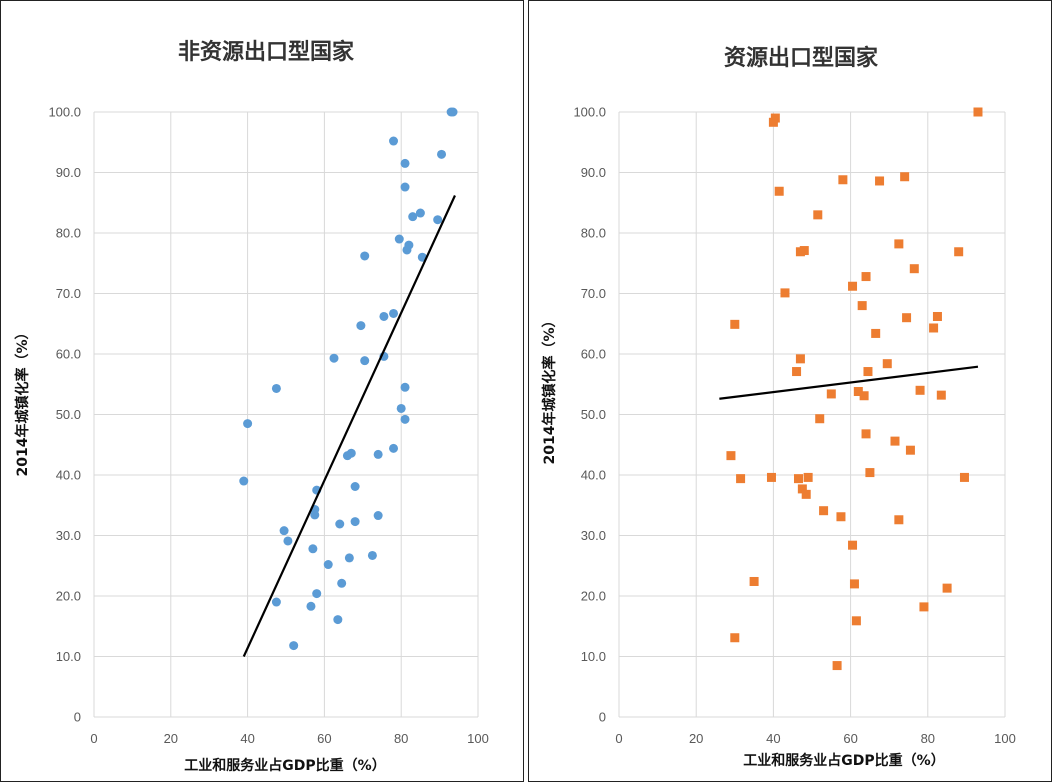  What do you see at coordinates (773, 738) in the screenshot?
I see `x-tick-label: 40` at bounding box center [773, 738].